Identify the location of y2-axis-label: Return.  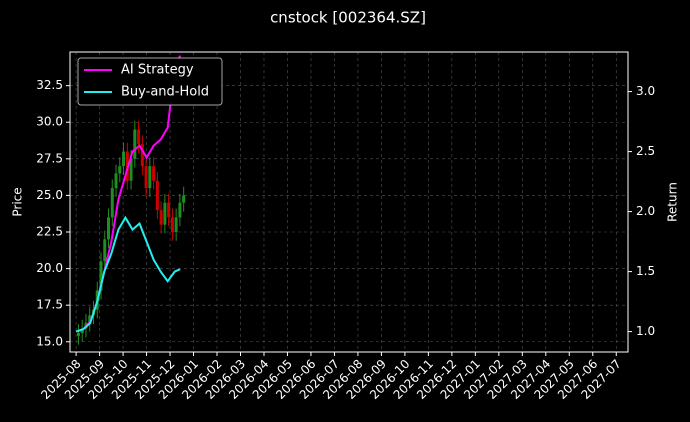
(673, 202).